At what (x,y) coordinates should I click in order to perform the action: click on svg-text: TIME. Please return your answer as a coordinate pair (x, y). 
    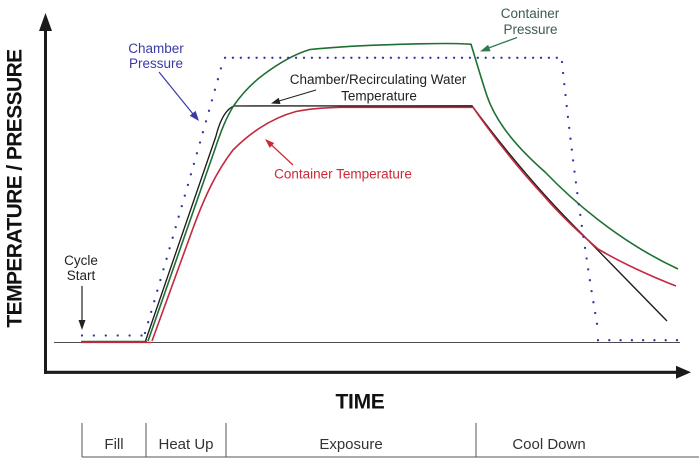
    Looking at the image, I should click on (360, 402).